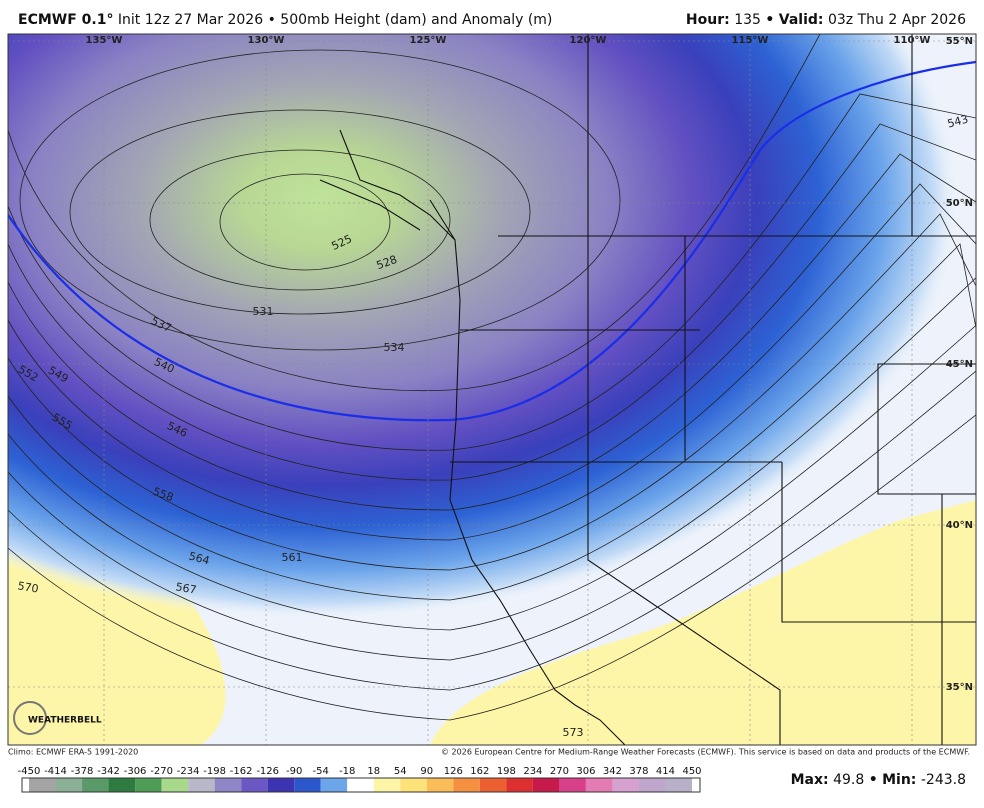 This screenshot has height=808, width=984. What do you see at coordinates (29, 771) in the screenshot?
I see `colorbar-label: -450` at bounding box center [29, 771].